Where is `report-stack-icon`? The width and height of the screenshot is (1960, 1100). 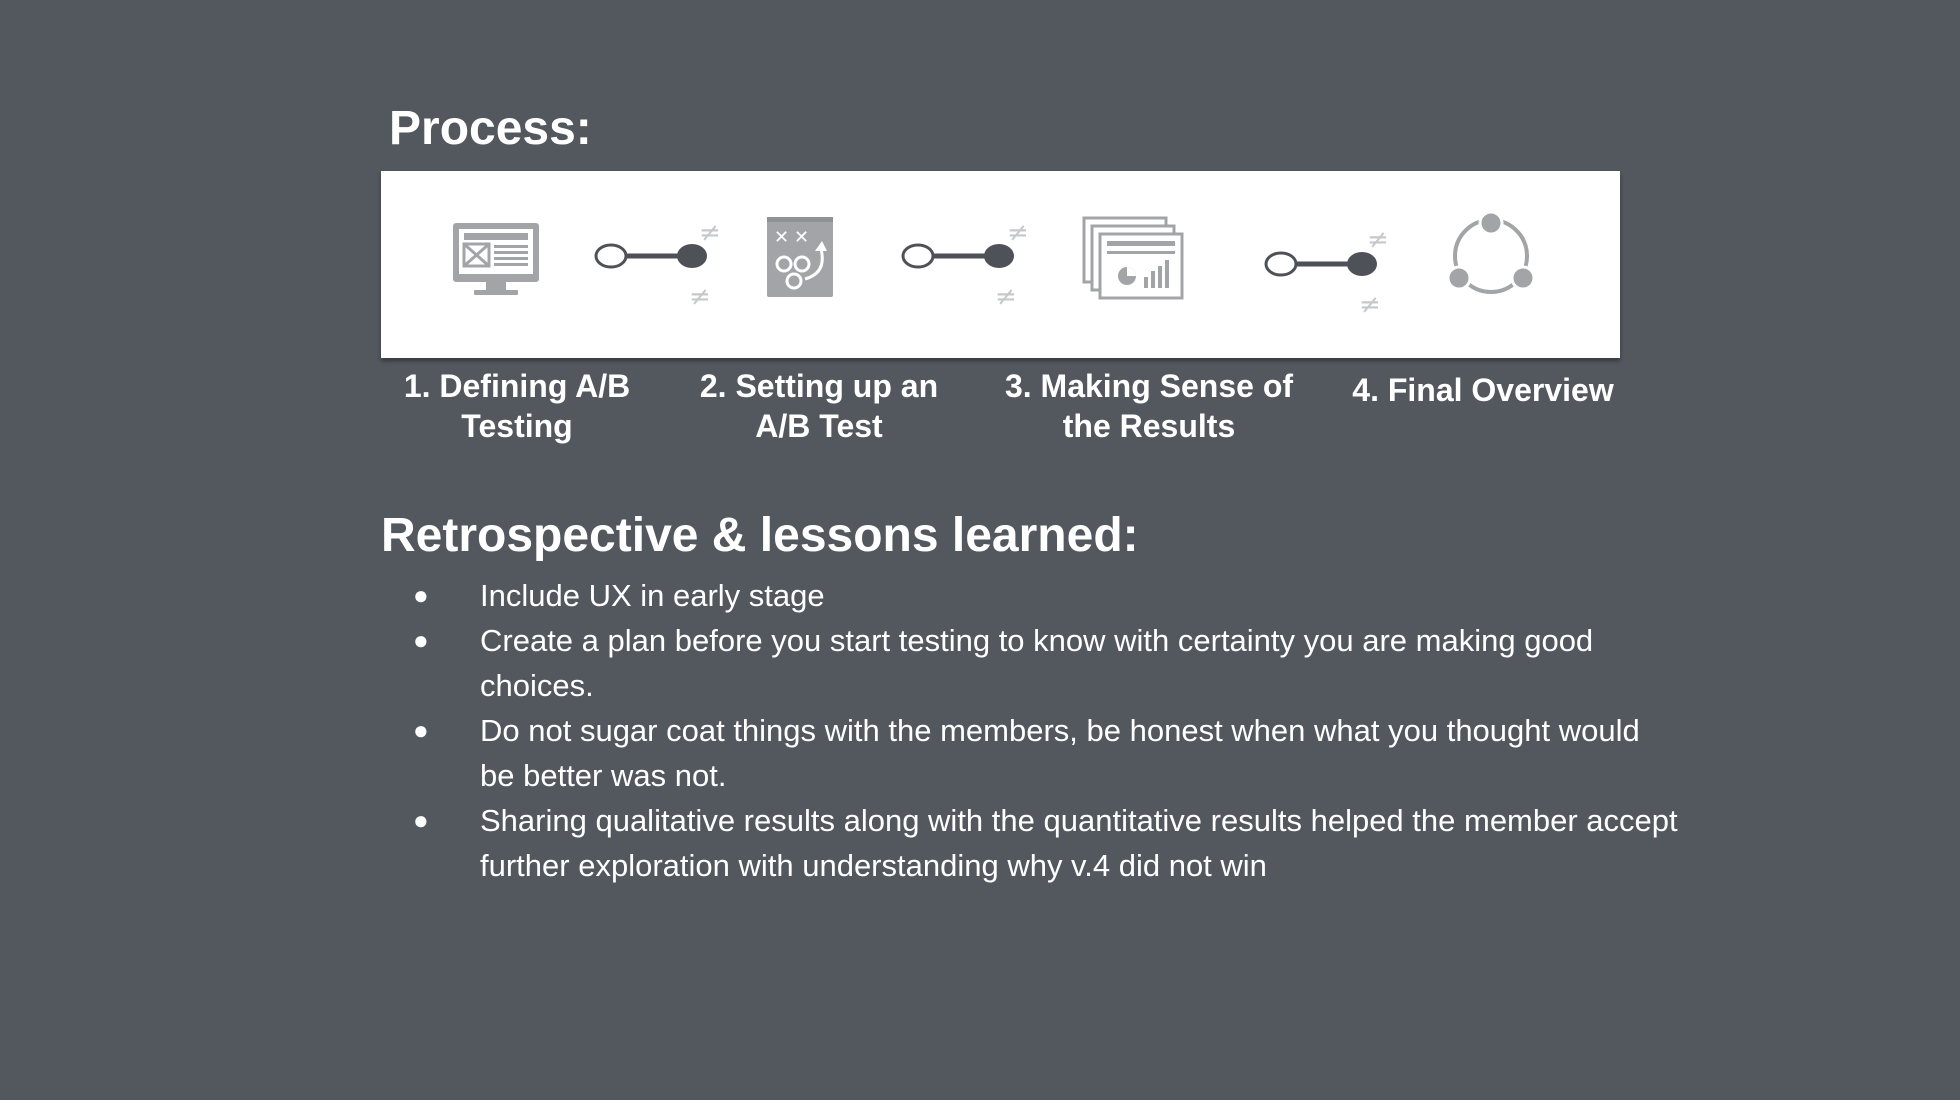
report-stack-icon is located at coordinates (1133, 258).